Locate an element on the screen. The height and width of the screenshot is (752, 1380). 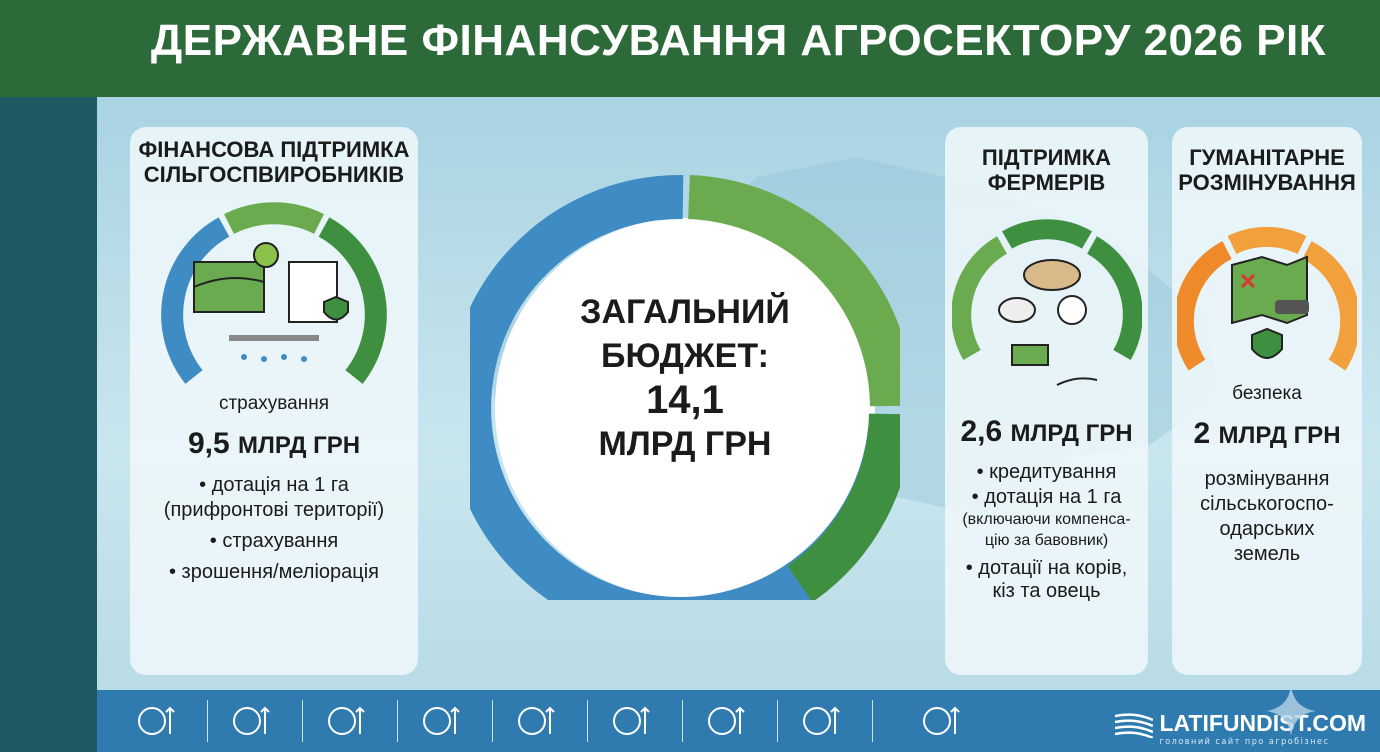
card-title: РОЗМІНУВАННЯ is located at coordinates (1267, 182).